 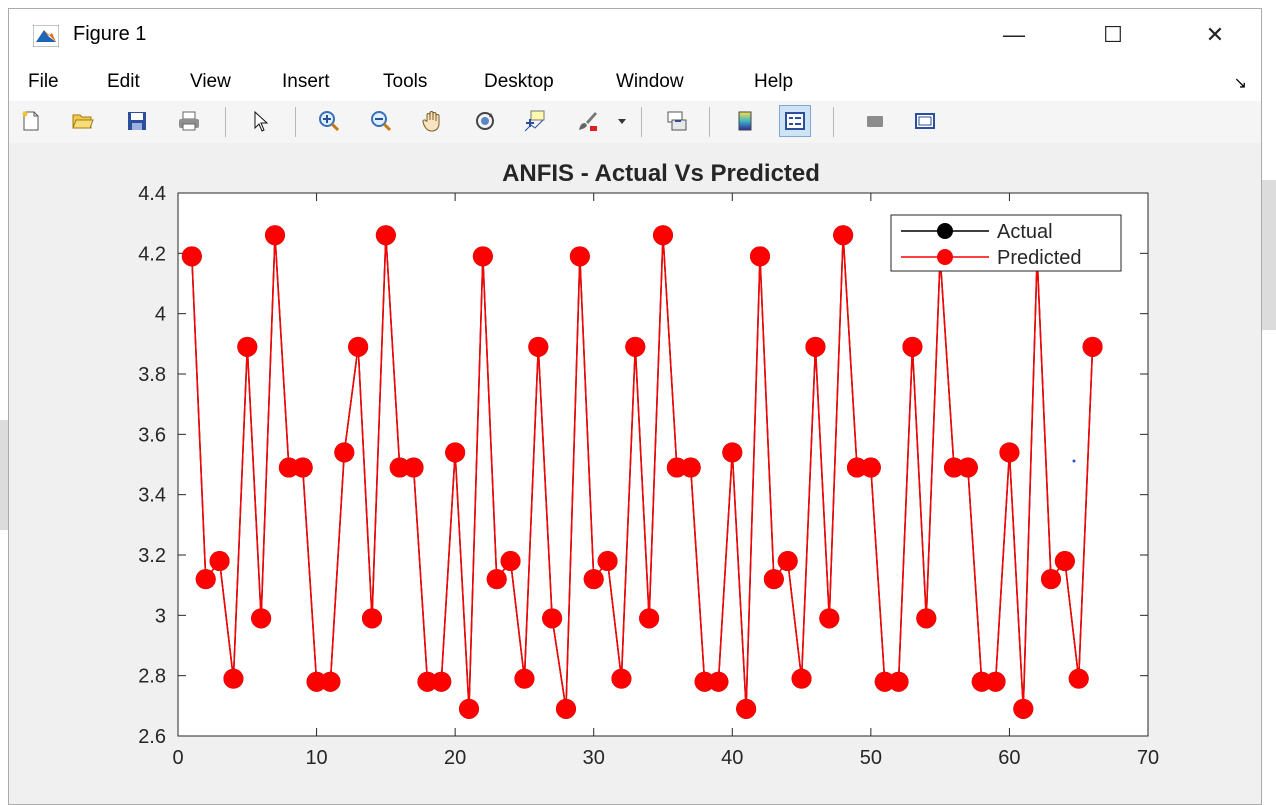 I want to click on y-tick-label: 2.8, so click(x=152, y=677).